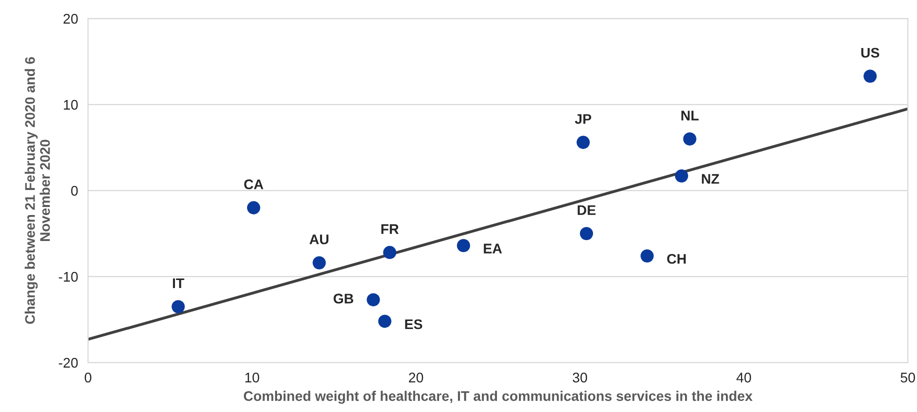 The height and width of the screenshot is (412, 917). Describe the element at coordinates (744, 377) in the screenshot. I see `x-tick-label: 40` at that location.